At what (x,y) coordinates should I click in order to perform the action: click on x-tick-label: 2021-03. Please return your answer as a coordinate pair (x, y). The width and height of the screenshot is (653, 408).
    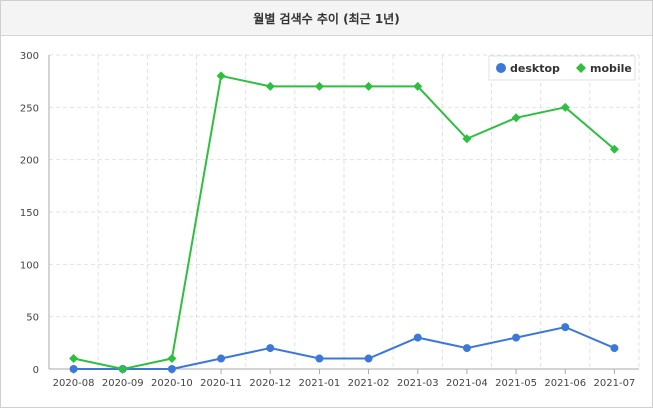
    Looking at the image, I should click on (418, 383).